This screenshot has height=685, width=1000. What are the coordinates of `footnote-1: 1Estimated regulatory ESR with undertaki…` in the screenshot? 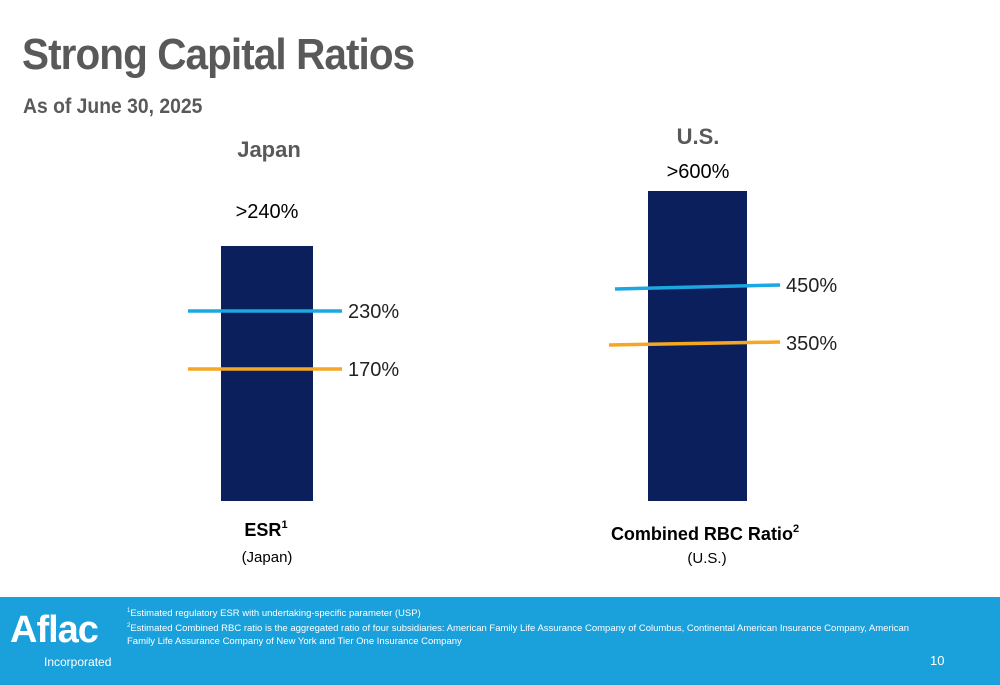 It's located at (527, 612).